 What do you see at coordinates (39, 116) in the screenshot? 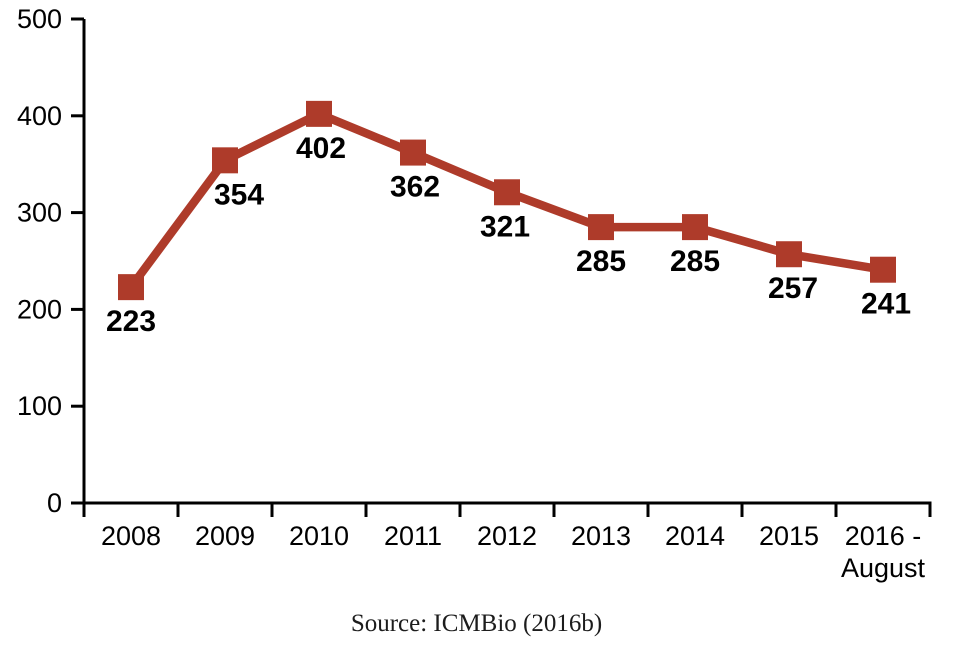
I see `y-axis-tick-label: 400` at bounding box center [39, 116].